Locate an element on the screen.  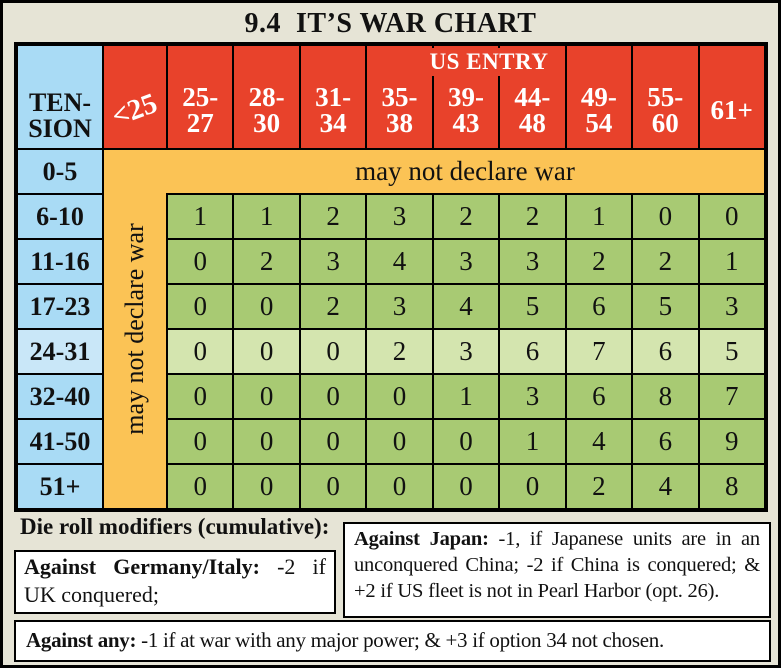
column-header-top: 28- is located at coordinates (266, 97).